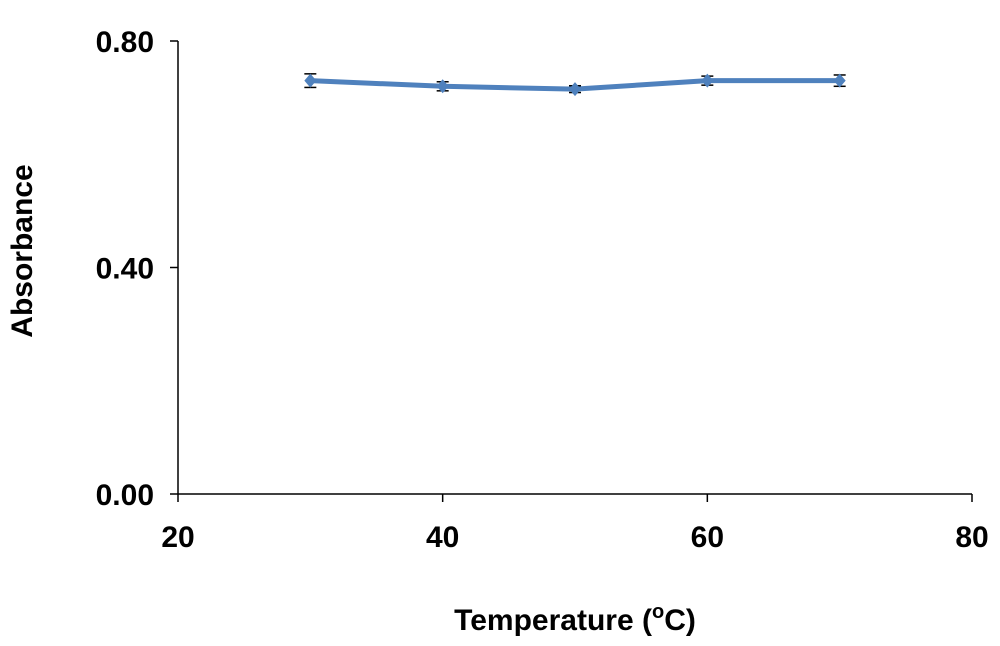 The image size is (1000, 646). I want to click on x-axis-title-superscript: o, so click(658, 612).